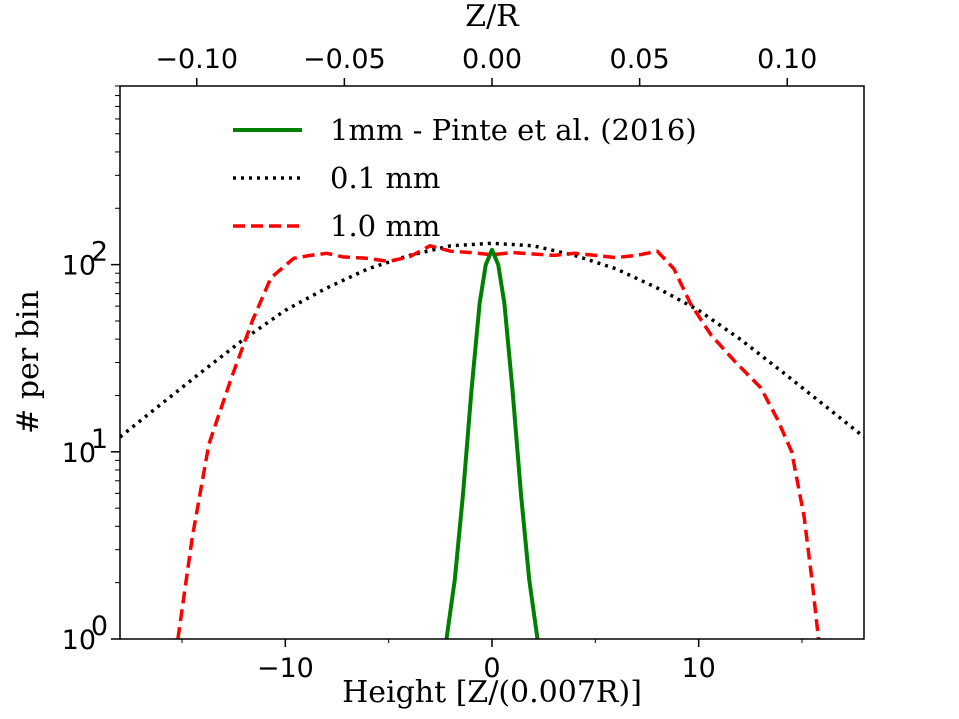 The width and height of the screenshot is (959, 719). What do you see at coordinates (99, 439) in the screenshot?
I see `y-tick-exponent: 1` at bounding box center [99, 439].